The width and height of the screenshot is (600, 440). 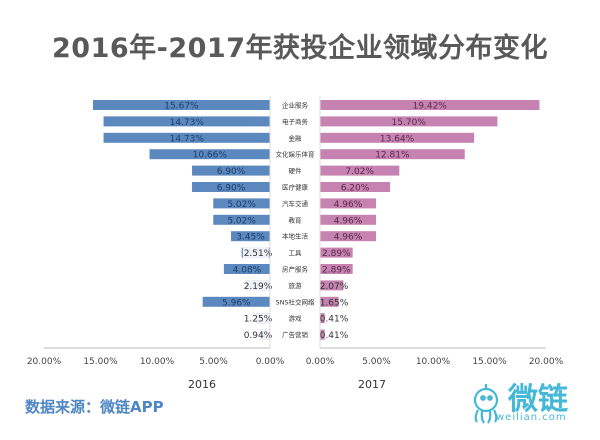 What do you see at coordinates (296, 318) in the screenshot?
I see `category-label: 游戏` at bounding box center [296, 318].